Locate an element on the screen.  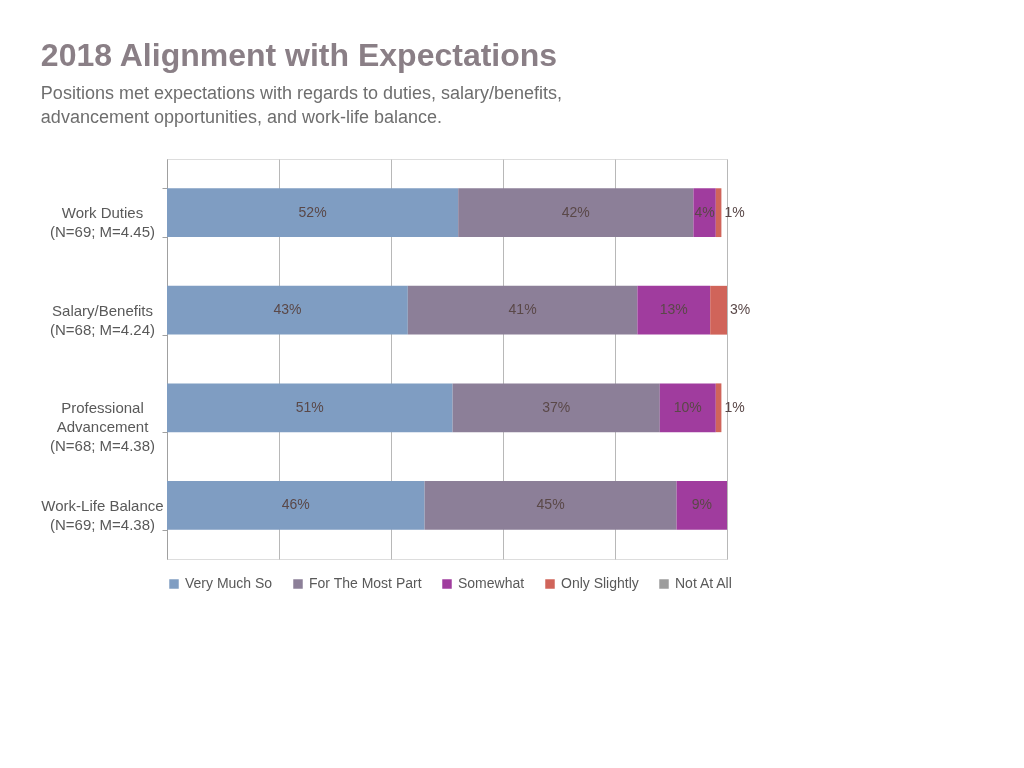
data-label: 51% is located at coordinates (309, 406).